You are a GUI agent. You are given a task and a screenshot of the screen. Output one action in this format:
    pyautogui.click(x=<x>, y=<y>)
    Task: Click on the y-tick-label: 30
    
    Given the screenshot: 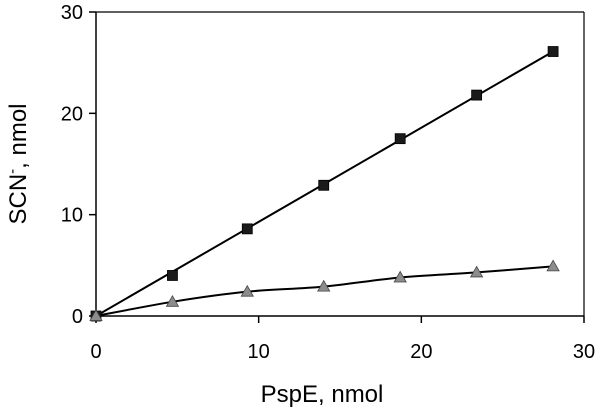 What is the action you would take?
    pyautogui.click(x=72, y=13)
    